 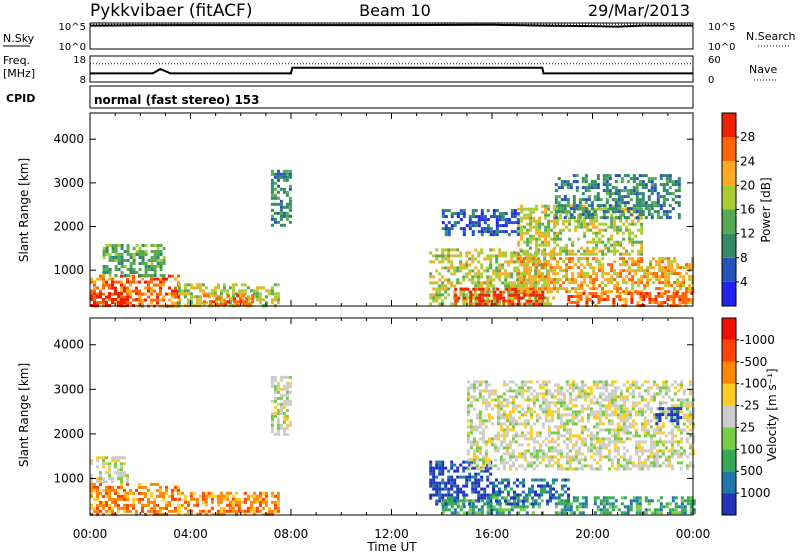 What do you see at coordinates (399, 37) in the screenshot?
I see `noise-panel: N.Sky 10^5 10^0 10^5 10^0 N.Search` at bounding box center [399, 37].